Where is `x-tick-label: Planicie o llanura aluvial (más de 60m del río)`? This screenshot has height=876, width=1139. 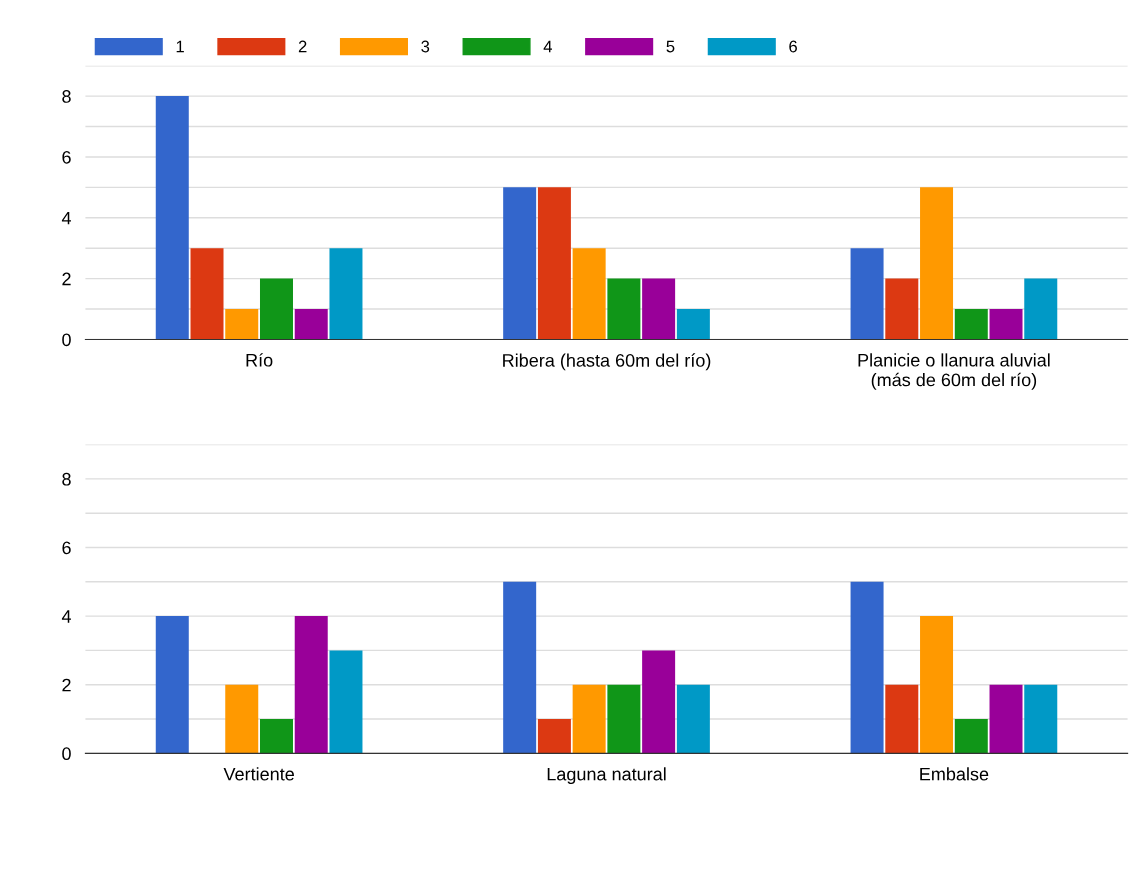 x-tick-label: Planicie o llanura aluvial (más de 60m del río) is located at coordinates (954, 371).